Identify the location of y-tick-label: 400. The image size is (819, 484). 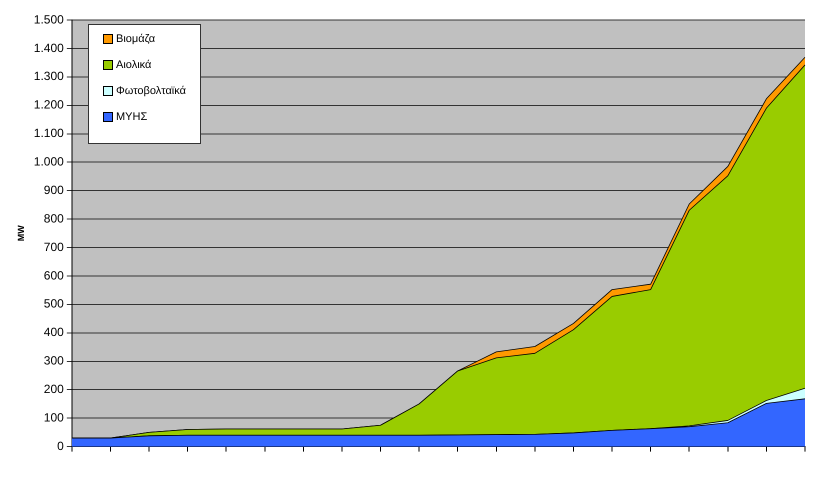
(54, 332).